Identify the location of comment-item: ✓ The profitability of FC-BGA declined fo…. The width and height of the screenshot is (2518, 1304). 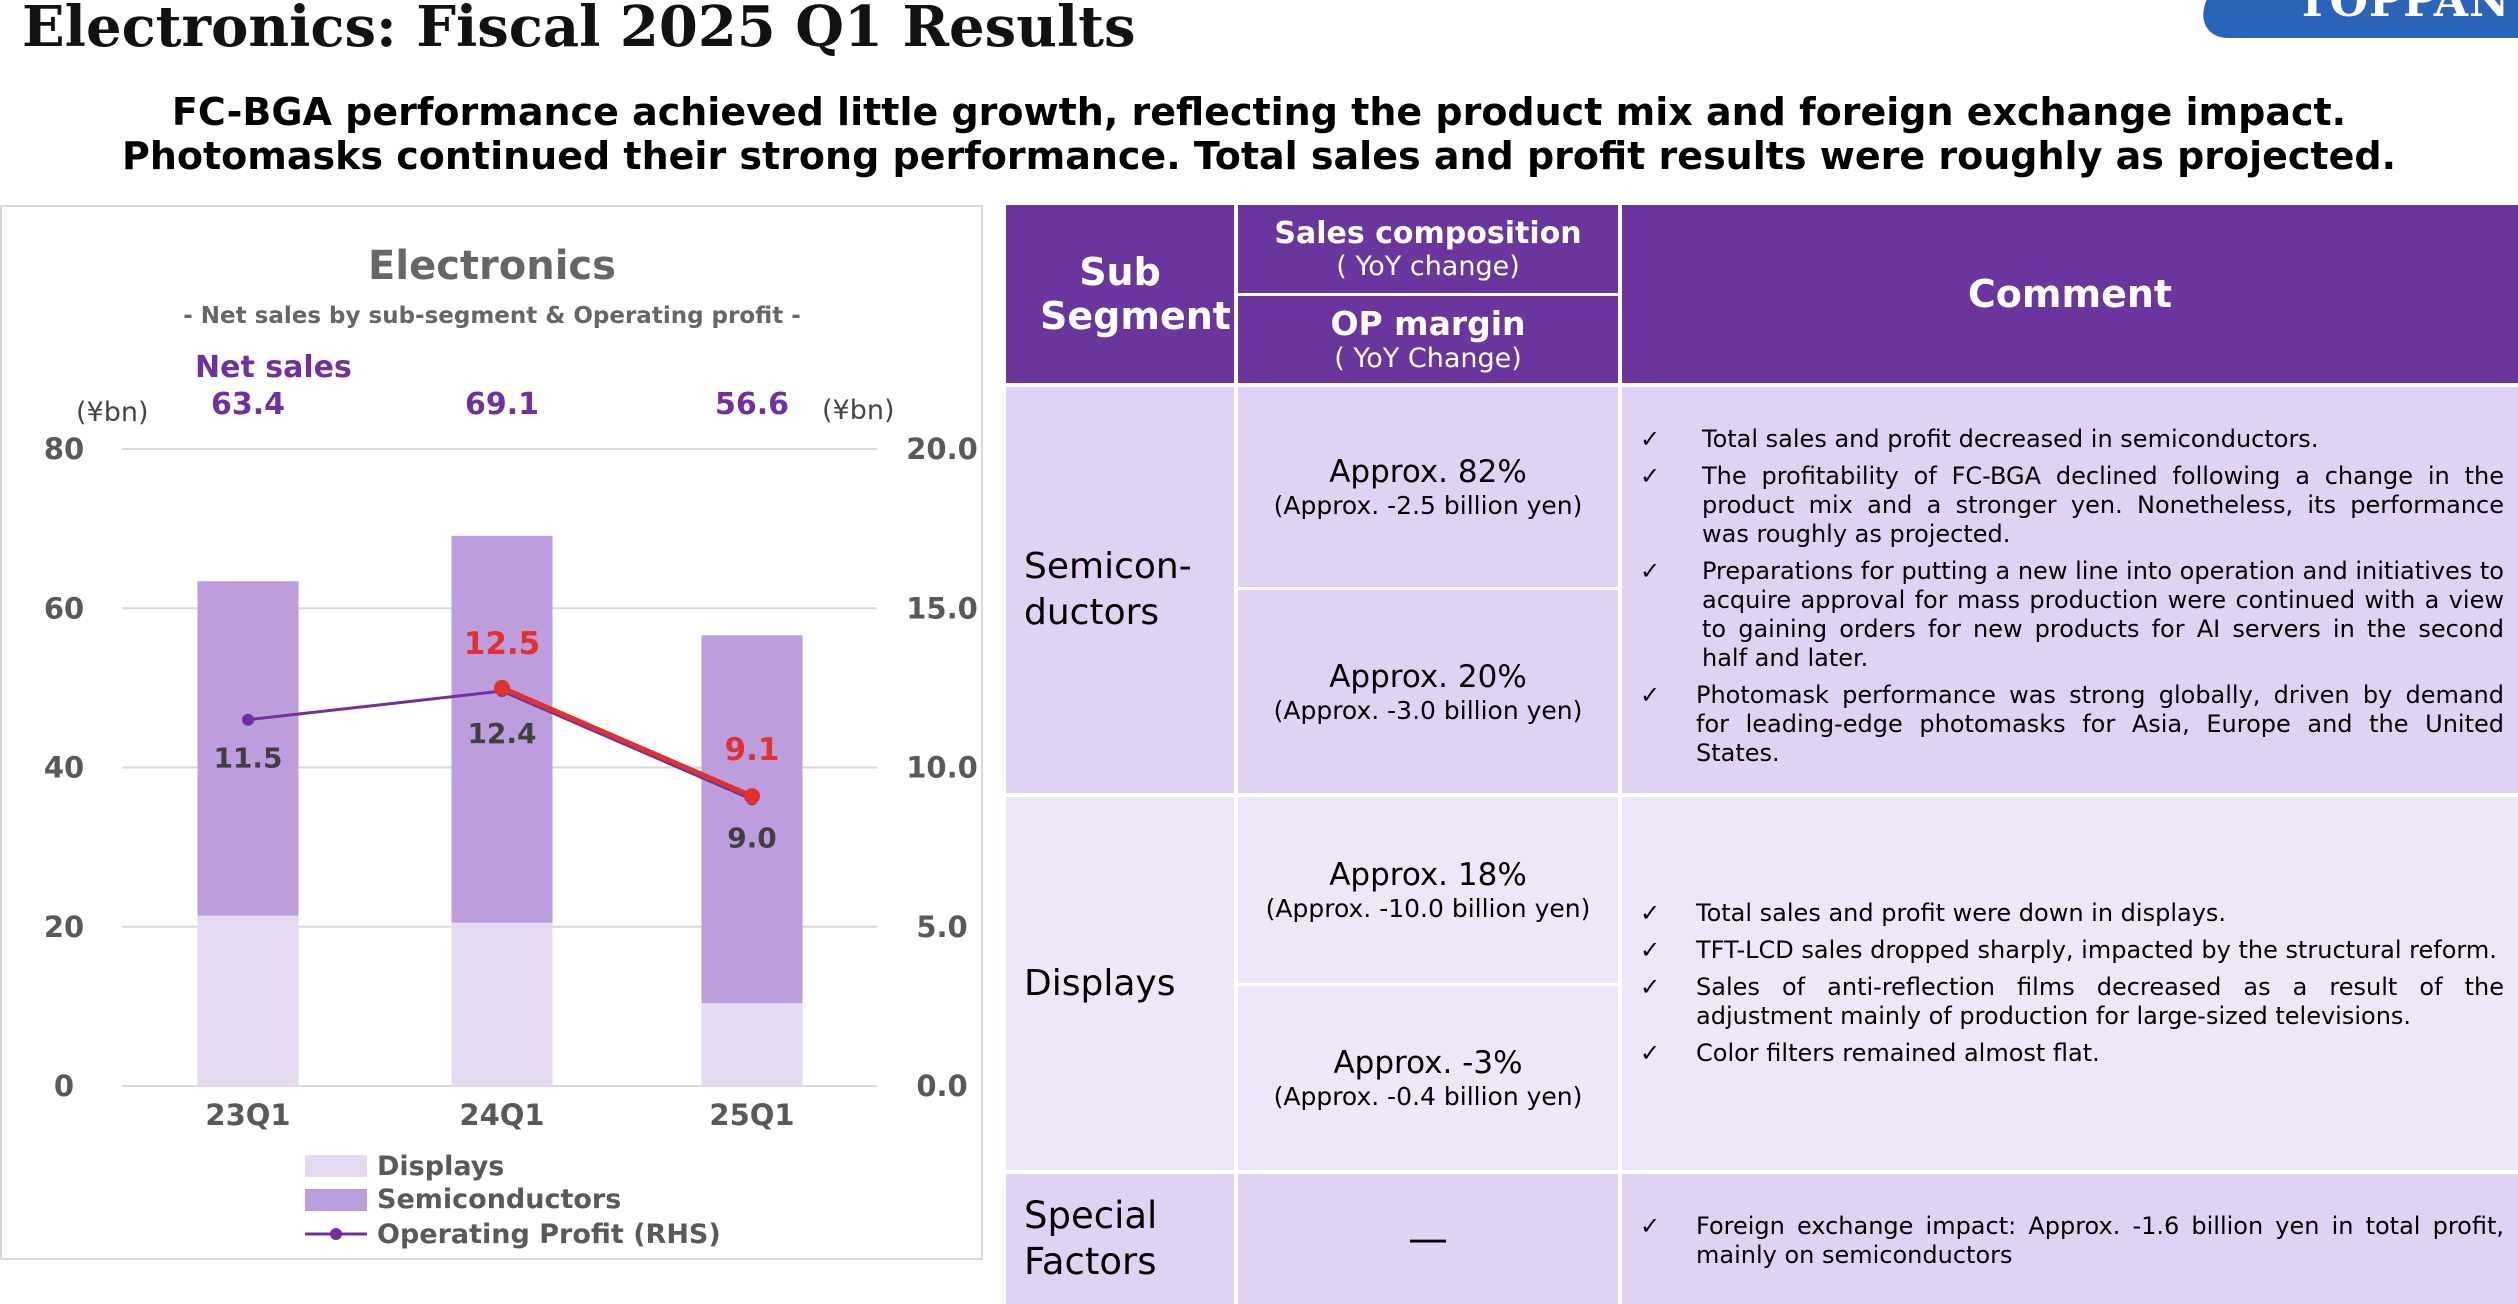
(2070, 505).